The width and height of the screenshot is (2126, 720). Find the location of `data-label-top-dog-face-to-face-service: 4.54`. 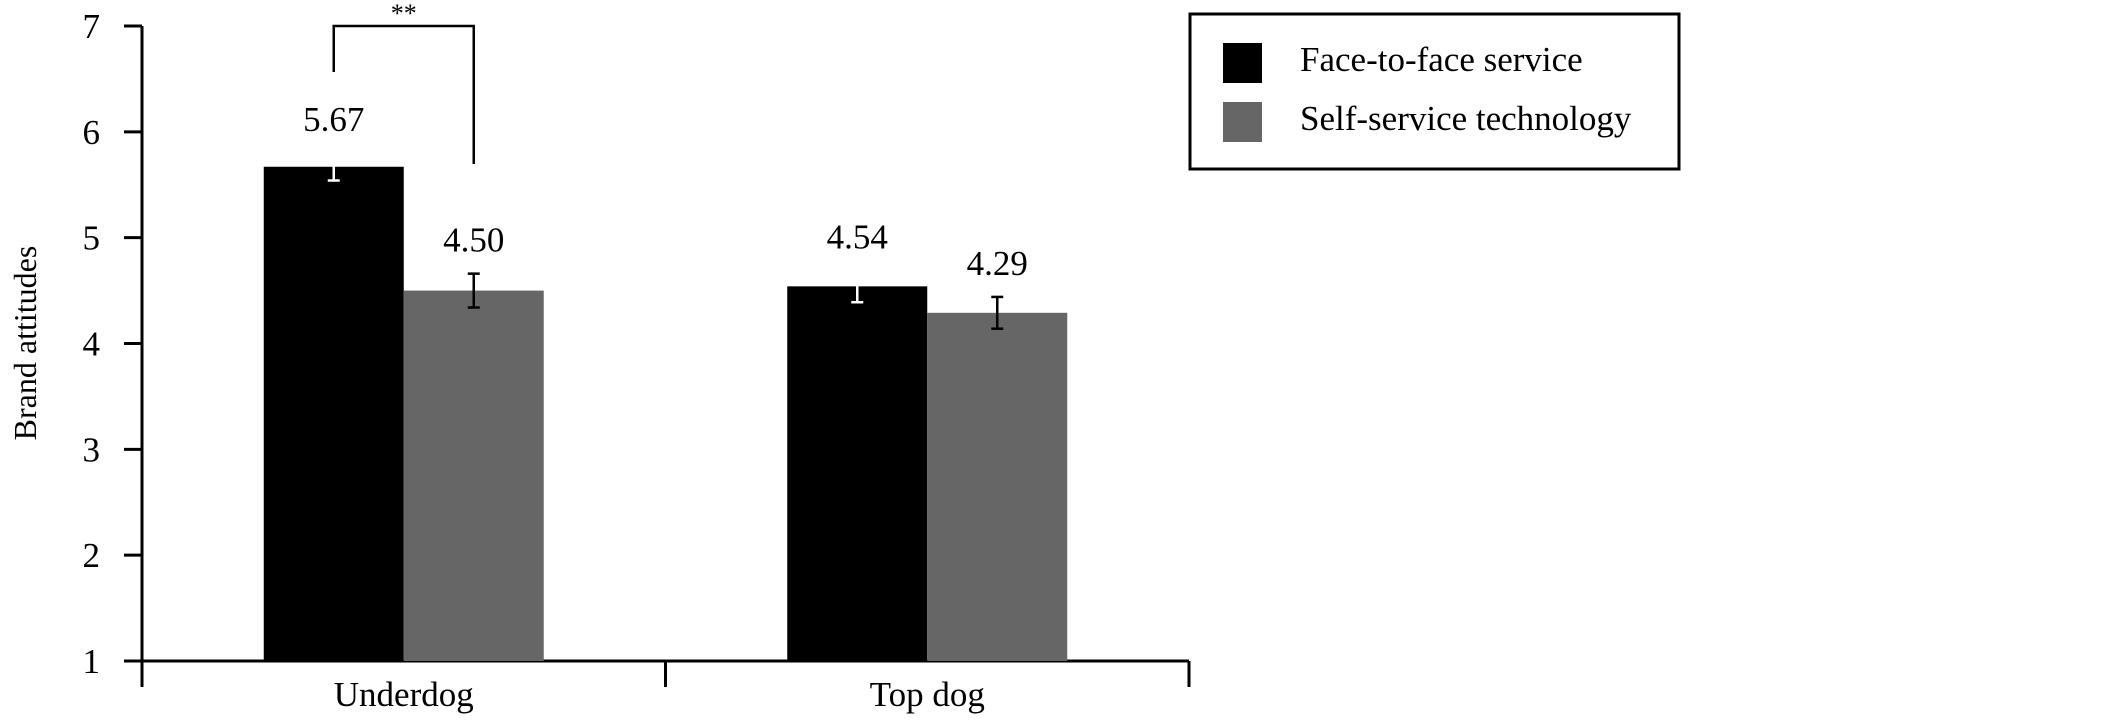

data-label-top-dog-face-to-face-service: 4.54 is located at coordinates (857, 236).